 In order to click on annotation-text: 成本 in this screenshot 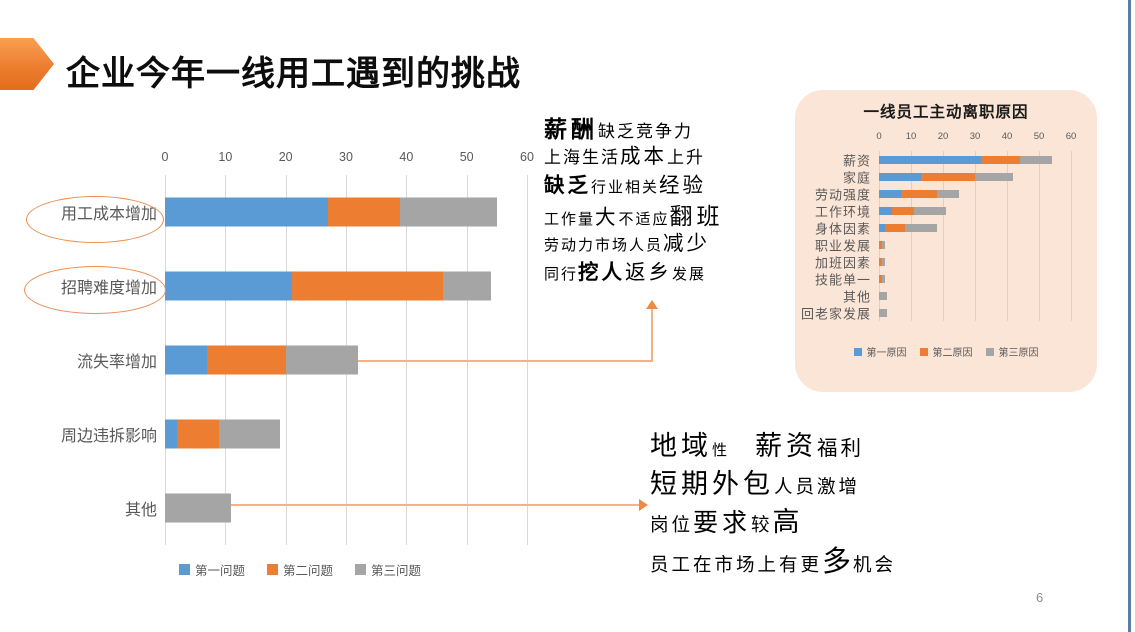, I will do `click(643, 156)`.